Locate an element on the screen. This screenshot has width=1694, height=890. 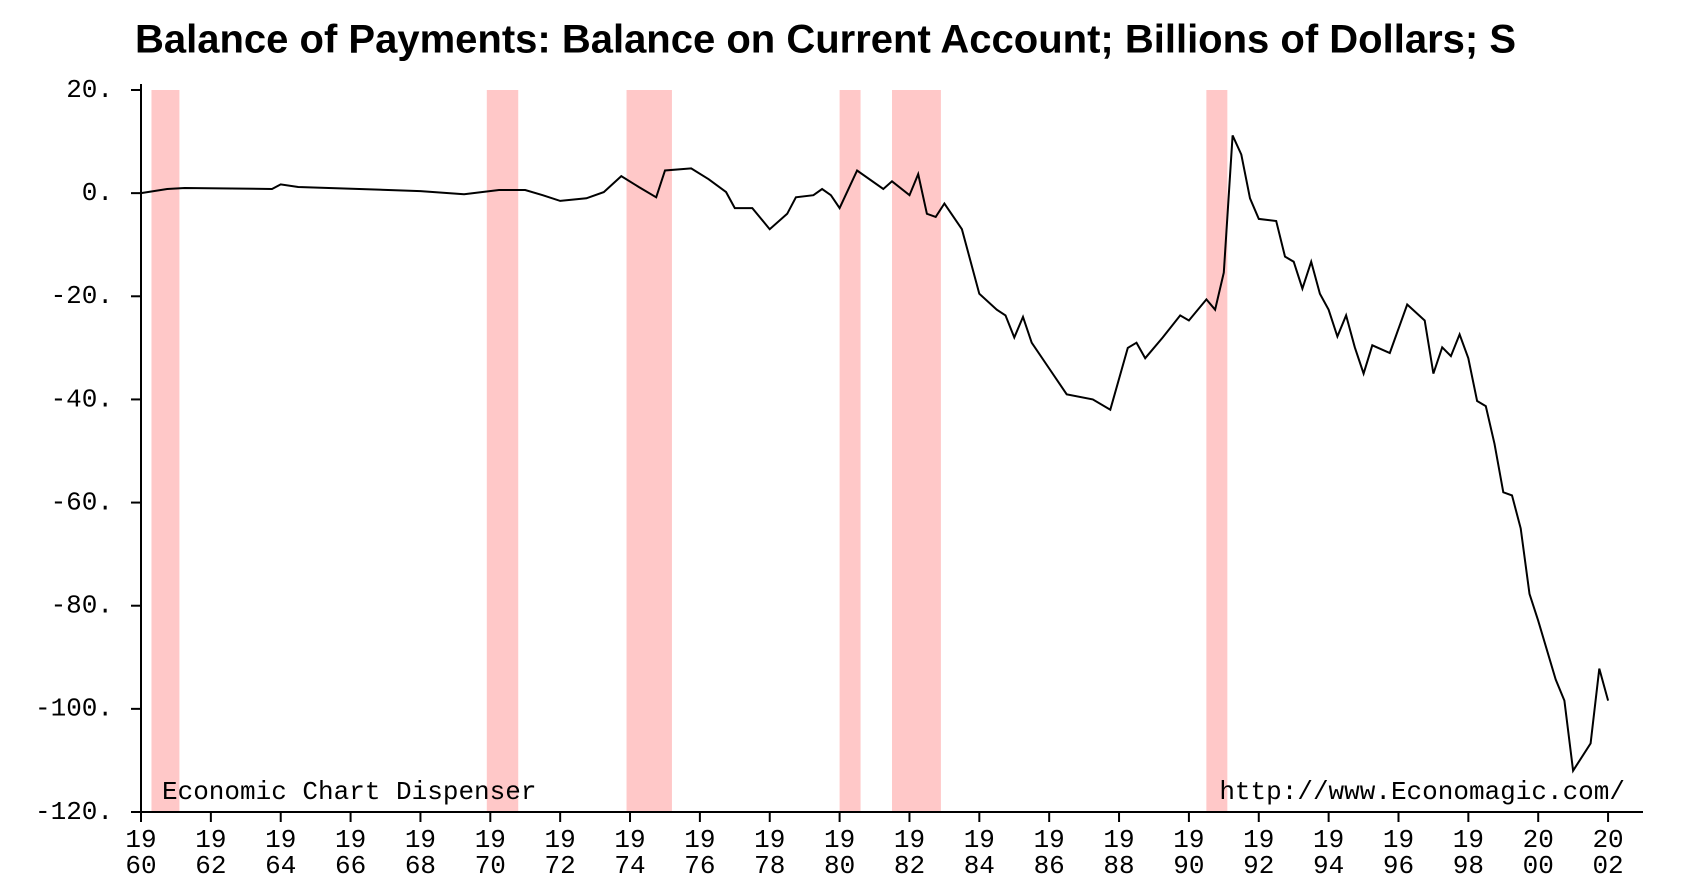
x-tick-label: 19 68 is located at coordinates (420, 853).